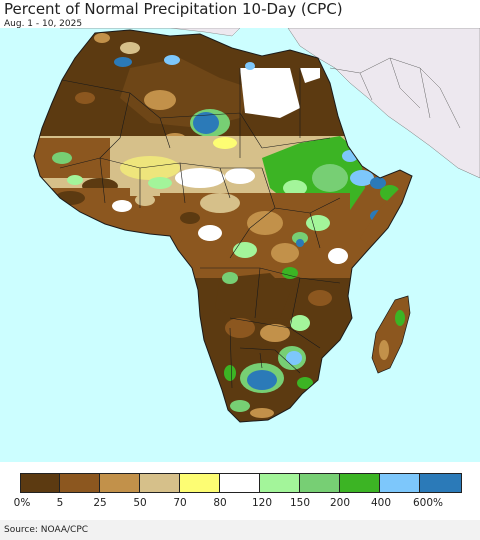 The height and width of the screenshot is (540, 480). What do you see at coordinates (240, 530) in the screenshot?
I see `footer: Source: NOAA/CPC` at bounding box center [240, 530].